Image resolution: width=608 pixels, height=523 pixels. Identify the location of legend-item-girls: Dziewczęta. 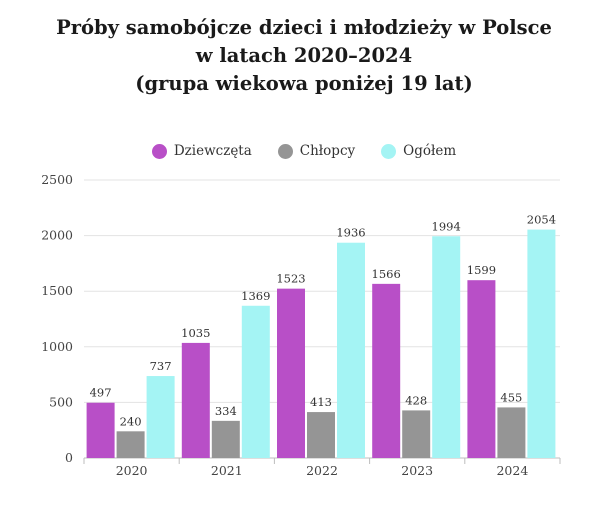
(201, 151).